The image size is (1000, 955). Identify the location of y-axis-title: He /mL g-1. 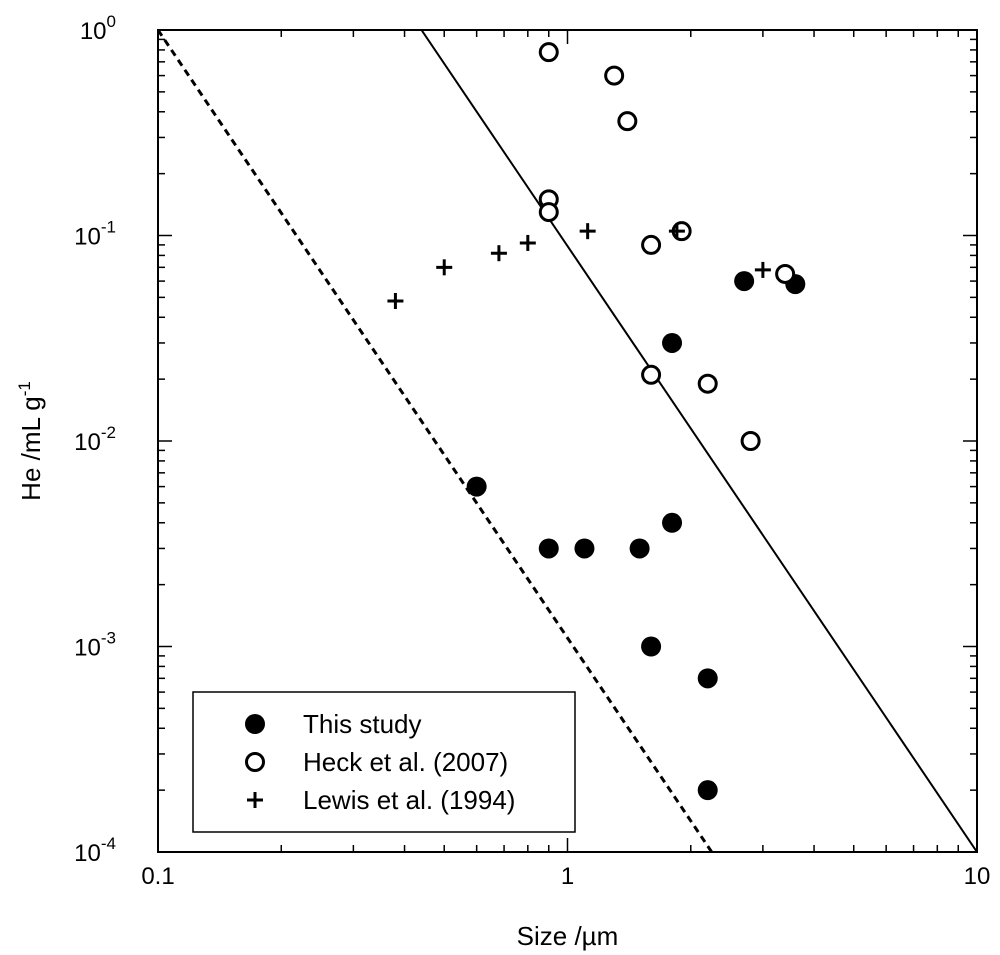
(30, 441).